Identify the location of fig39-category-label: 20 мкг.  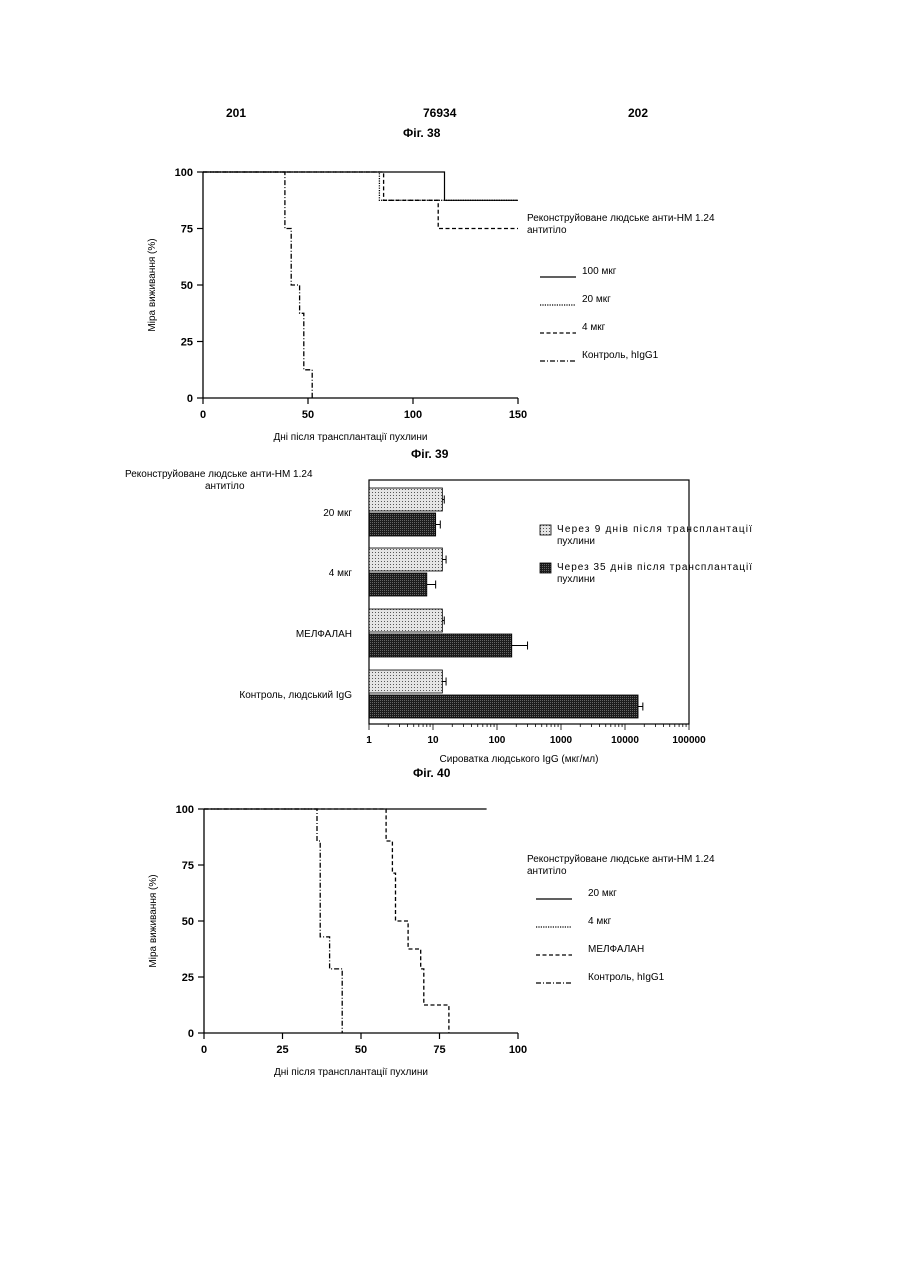
(337, 513).